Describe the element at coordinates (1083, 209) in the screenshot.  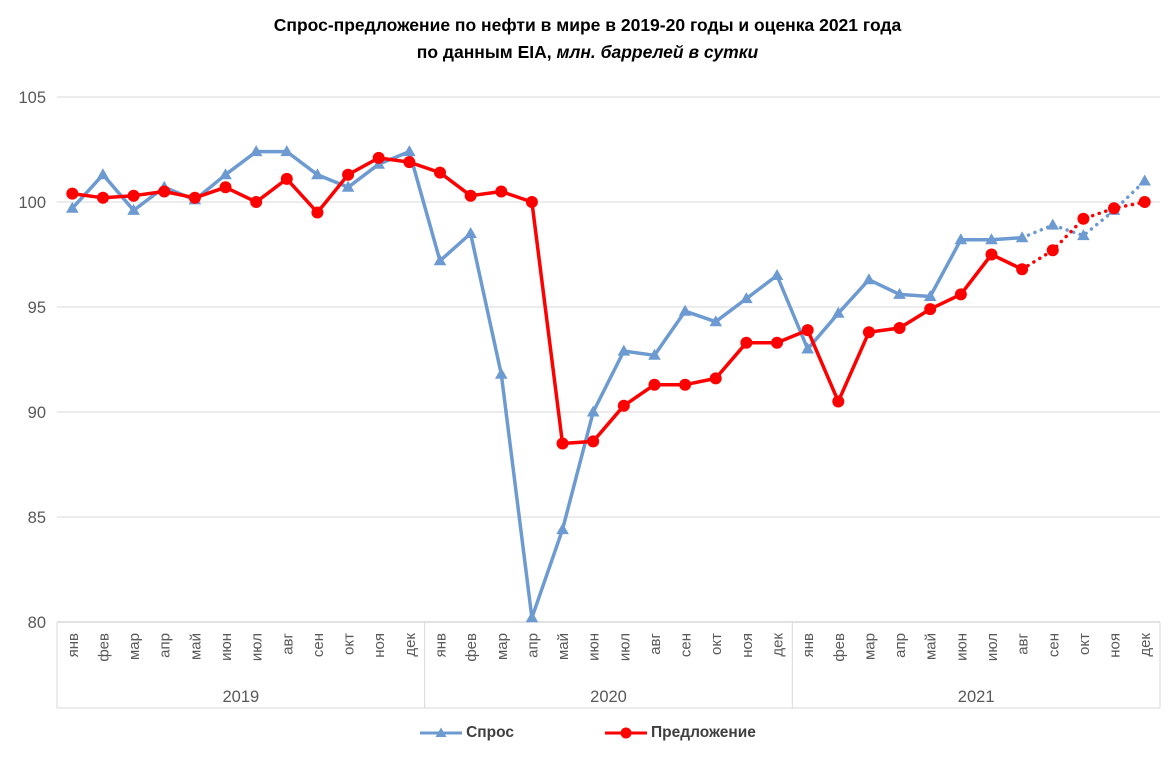
I see `demand-line-dotted` at that location.